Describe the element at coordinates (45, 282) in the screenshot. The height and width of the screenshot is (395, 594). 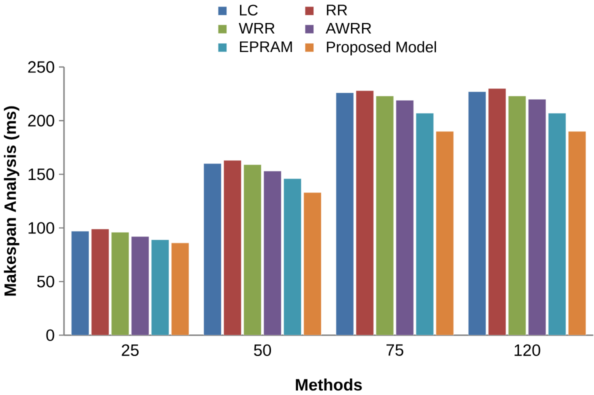
I see `y-tick-label: 50` at that location.